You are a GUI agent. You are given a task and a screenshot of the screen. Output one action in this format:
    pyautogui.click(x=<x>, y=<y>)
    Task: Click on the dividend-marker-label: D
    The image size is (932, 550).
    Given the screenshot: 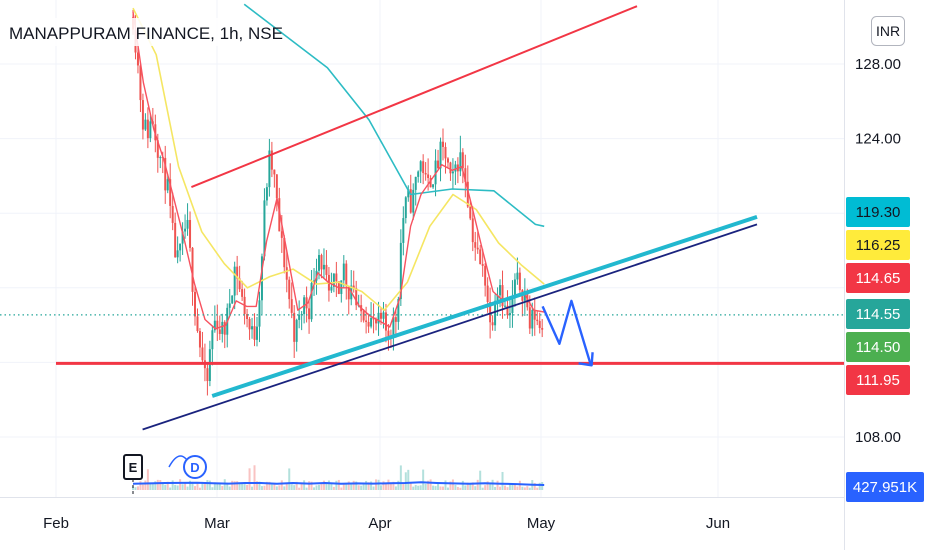 What is the action you would take?
    pyautogui.click(x=194, y=467)
    